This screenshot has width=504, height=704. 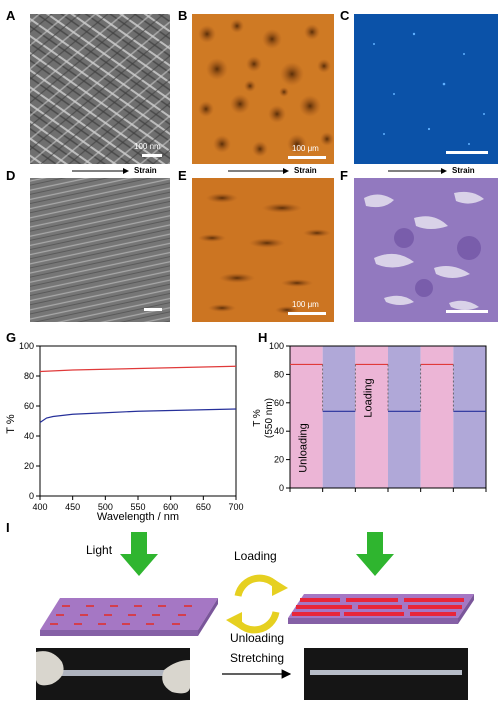 I want to click on scale-bar-c, so click(x=467, y=152).